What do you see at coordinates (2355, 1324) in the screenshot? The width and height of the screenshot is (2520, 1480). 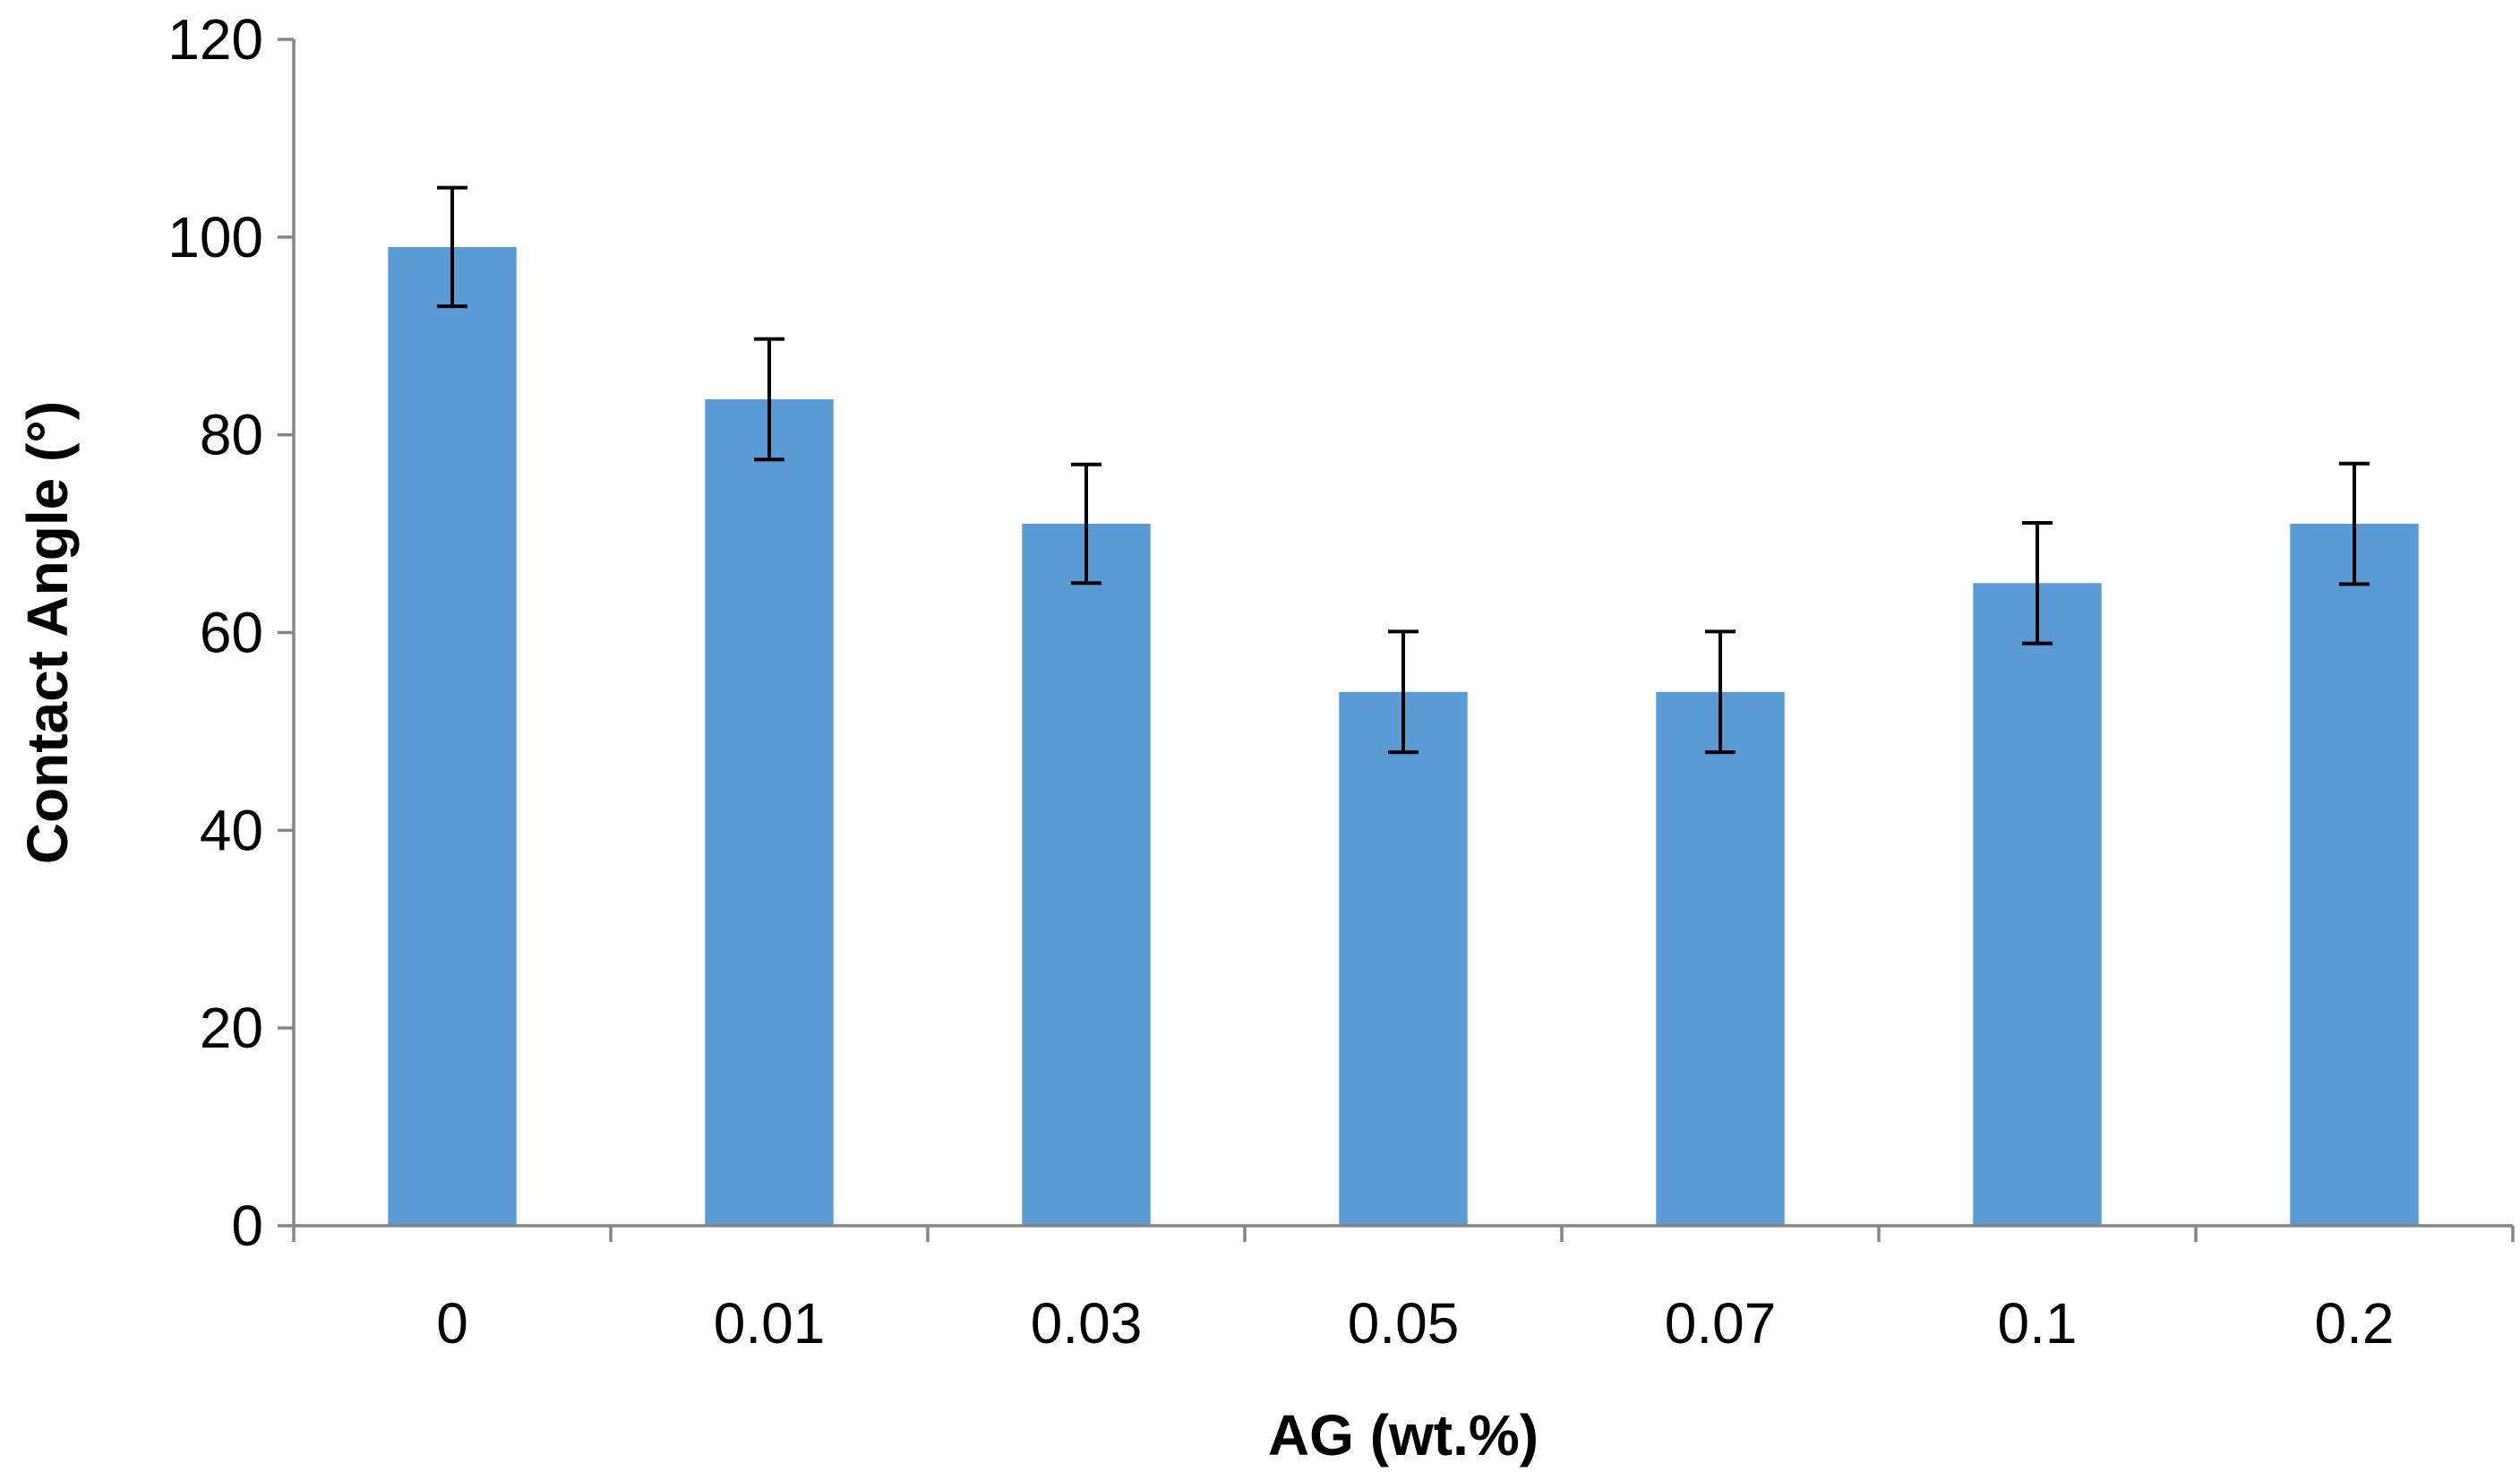 I see `x-tick-label-0.2: 0.2` at bounding box center [2355, 1324].